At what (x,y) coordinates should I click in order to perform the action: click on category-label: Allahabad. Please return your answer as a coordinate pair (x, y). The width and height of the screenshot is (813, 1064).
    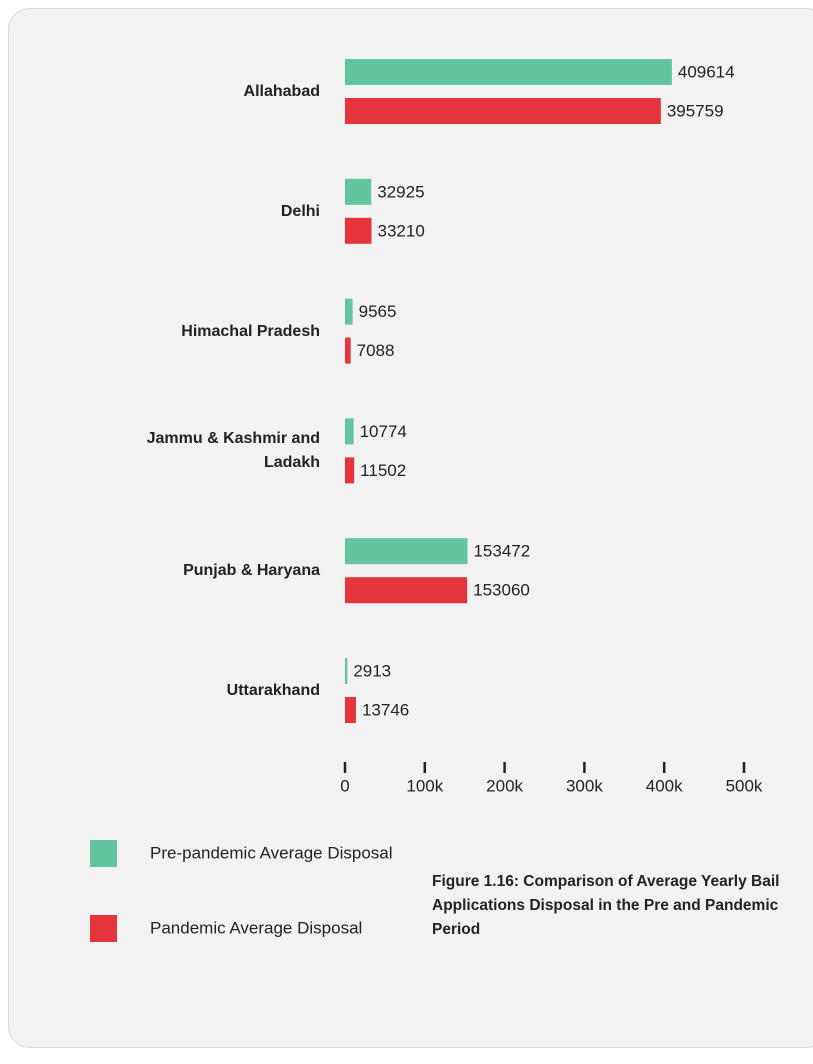
    Looking at the image, I should click on (281, 91).